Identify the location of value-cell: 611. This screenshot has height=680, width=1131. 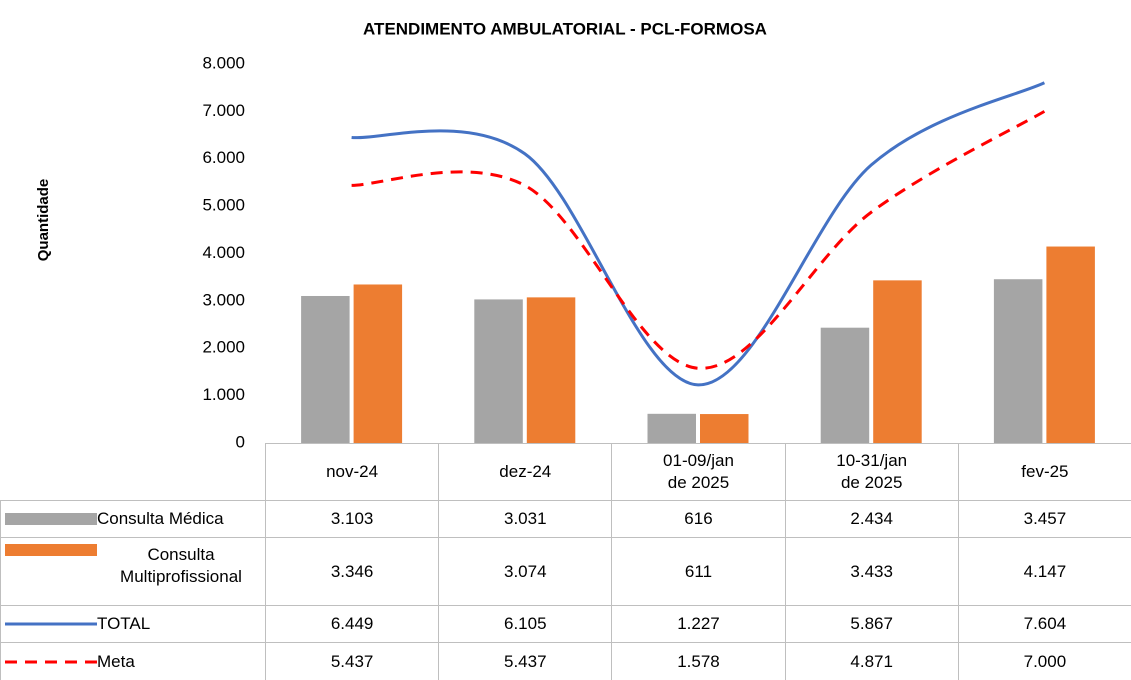
(698, 571).